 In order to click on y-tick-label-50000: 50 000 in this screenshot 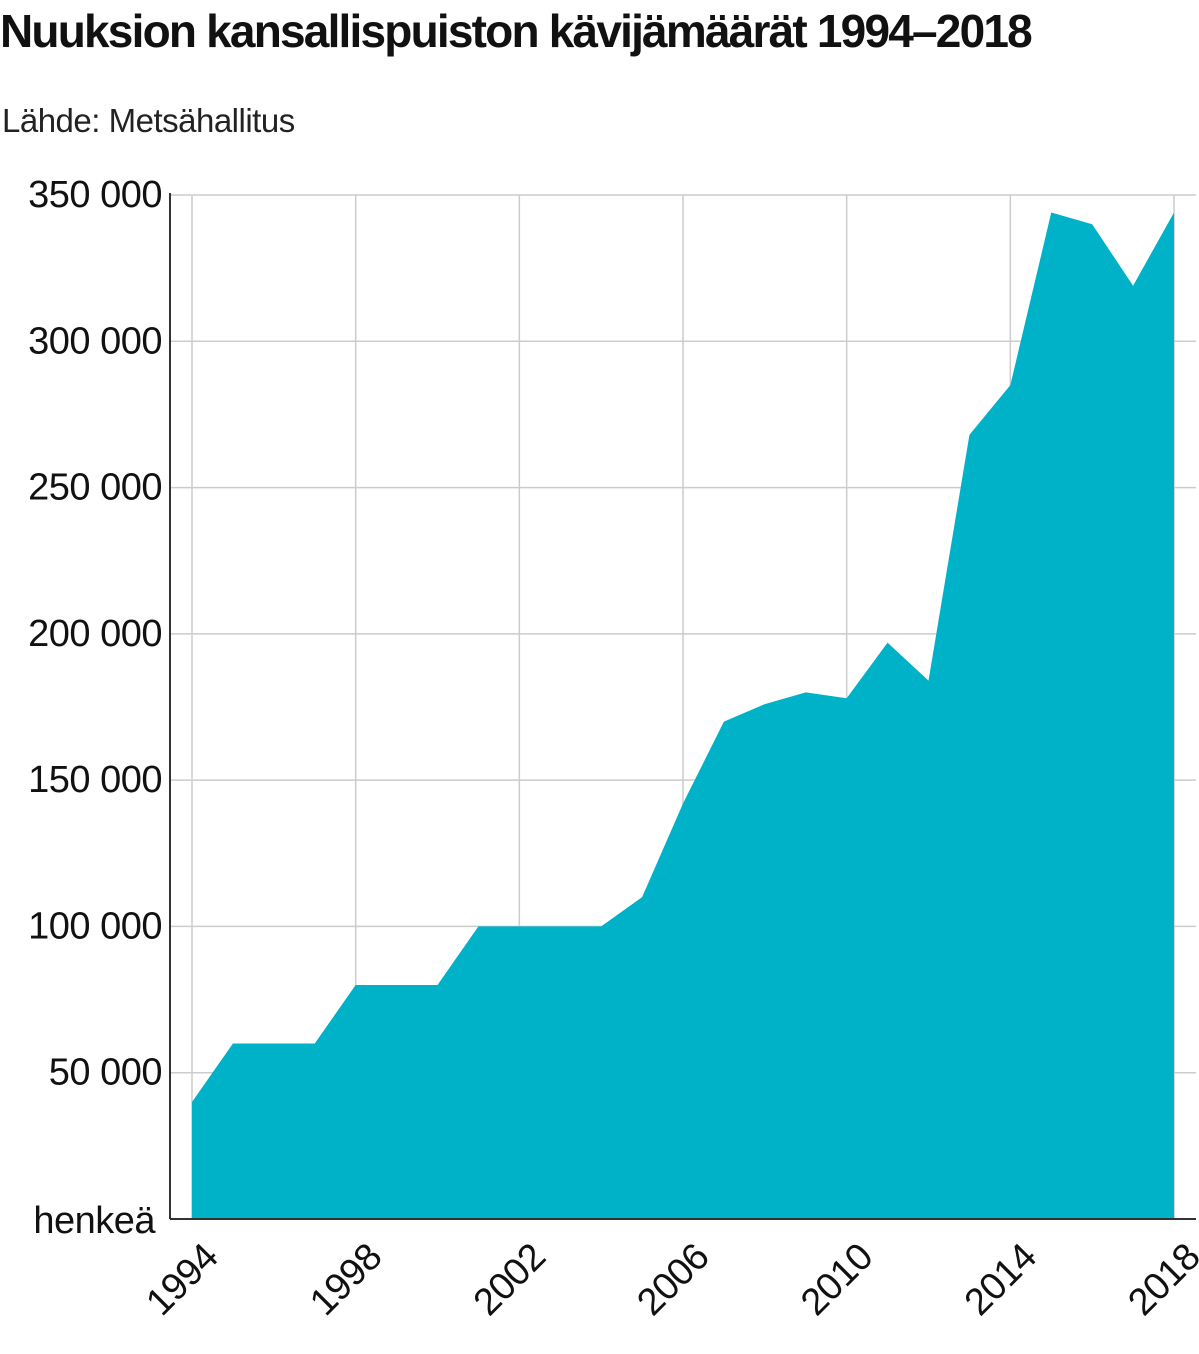, I will do `click(105, 1073)`.